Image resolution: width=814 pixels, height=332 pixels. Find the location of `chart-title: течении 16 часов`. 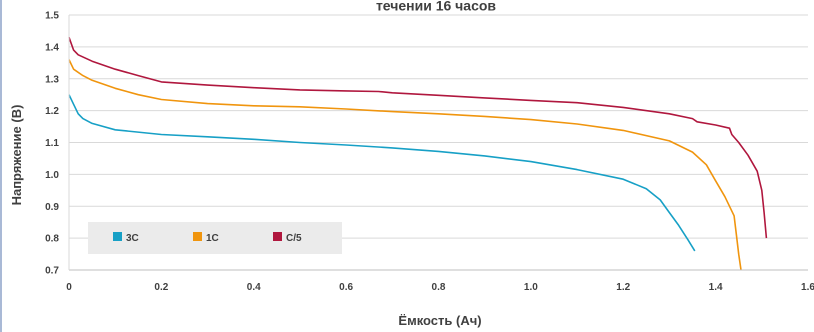

chart-title: течении 16 часов is located at coordinates (436, 7).